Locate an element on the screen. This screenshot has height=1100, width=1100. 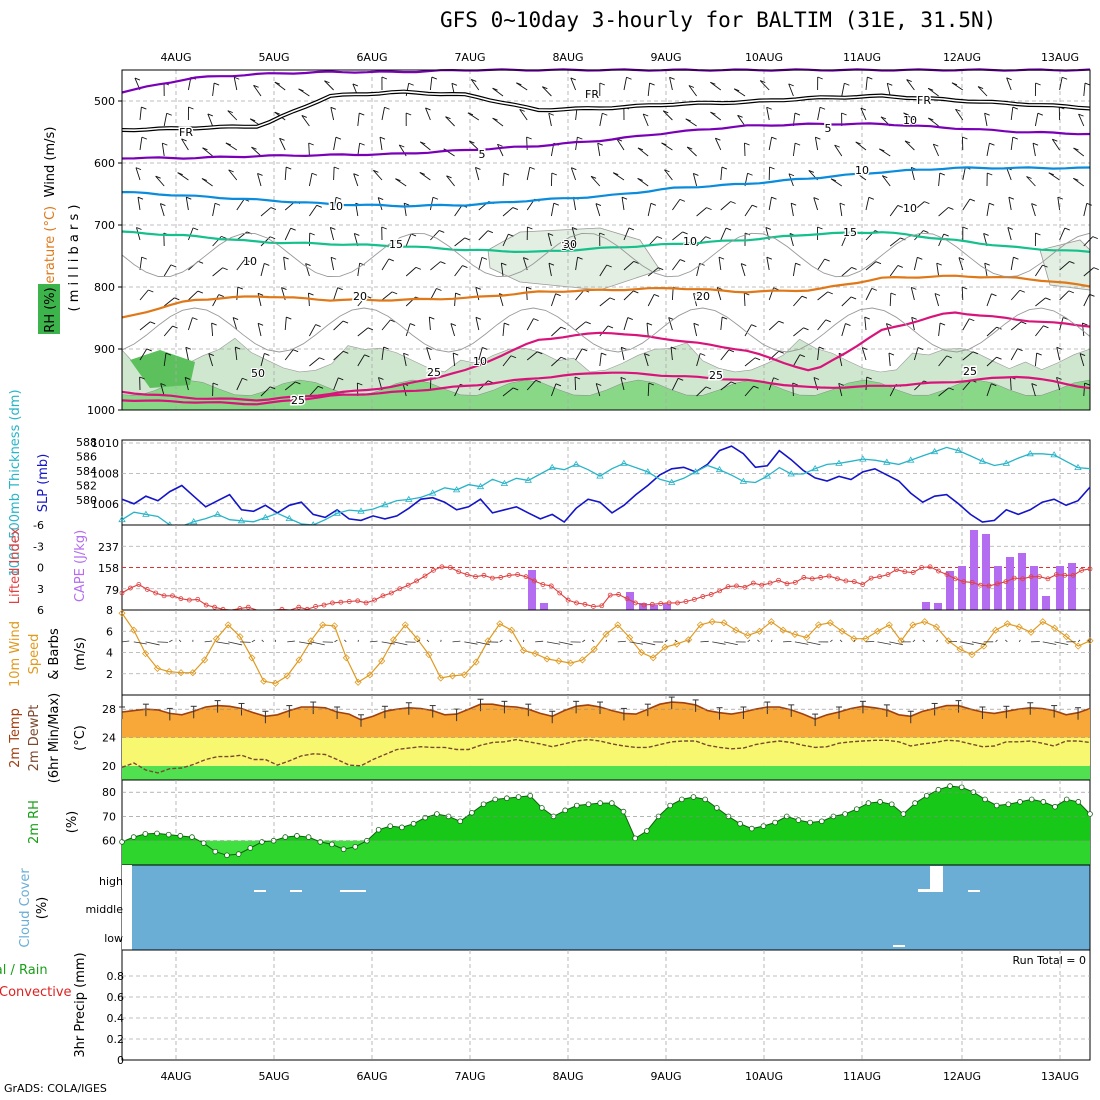
cape-bar is located at coordinates (630, 601).